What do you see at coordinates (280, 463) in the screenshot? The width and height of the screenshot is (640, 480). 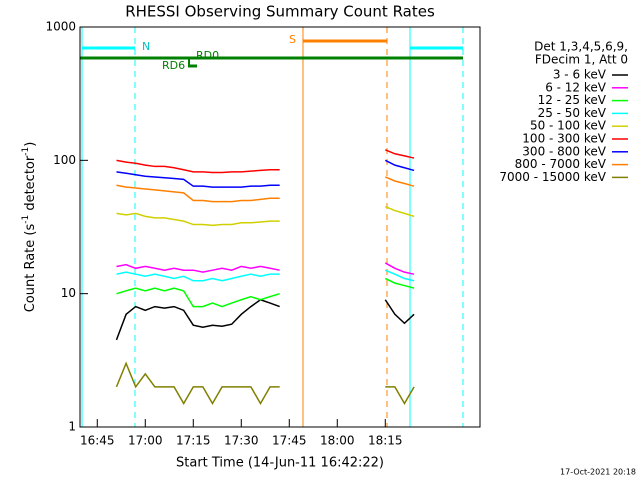 I see `x-axis-label: Start Time (14-Jun-11 16:42:22)` at bounding box center [280, 463].